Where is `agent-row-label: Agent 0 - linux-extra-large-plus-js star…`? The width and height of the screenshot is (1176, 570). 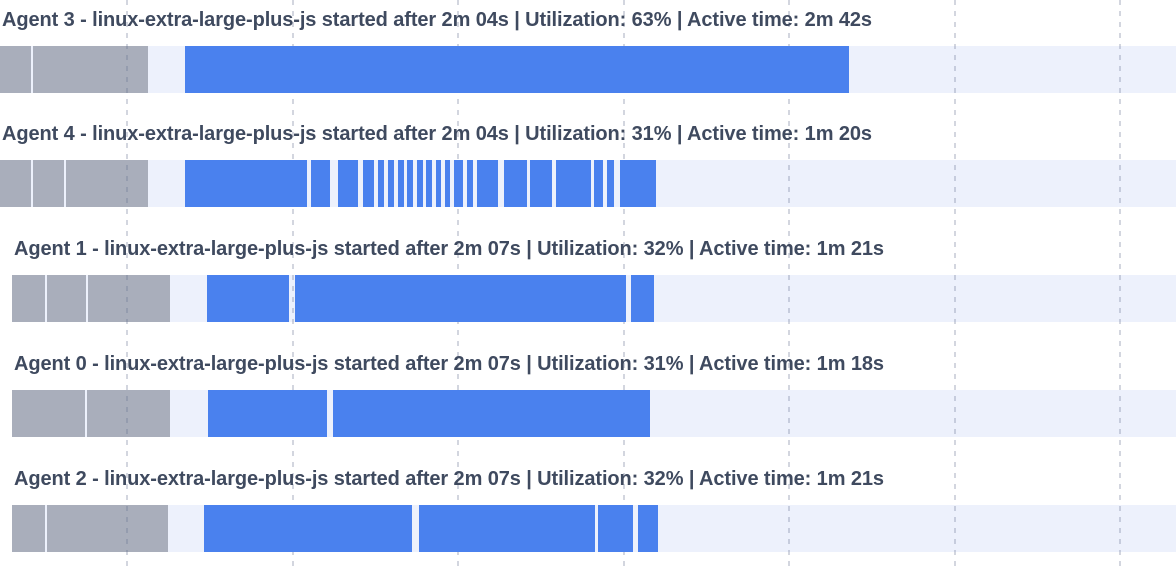
agent-row-label: Agent 0 - linux-extra-large-plus-js star… is located at coordinates (449, 364).